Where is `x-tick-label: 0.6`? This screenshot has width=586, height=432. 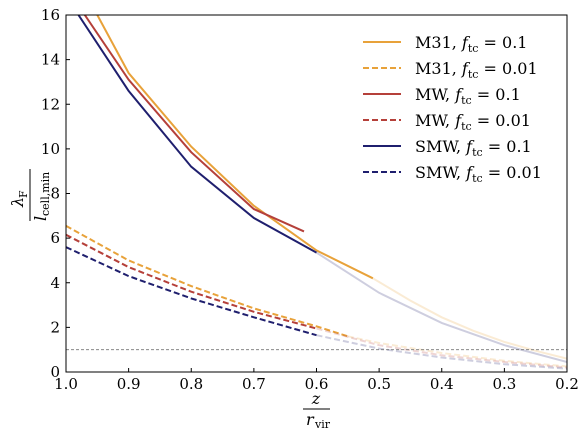
x-tick-label: 0.6 is located at coordinates (317, 384).